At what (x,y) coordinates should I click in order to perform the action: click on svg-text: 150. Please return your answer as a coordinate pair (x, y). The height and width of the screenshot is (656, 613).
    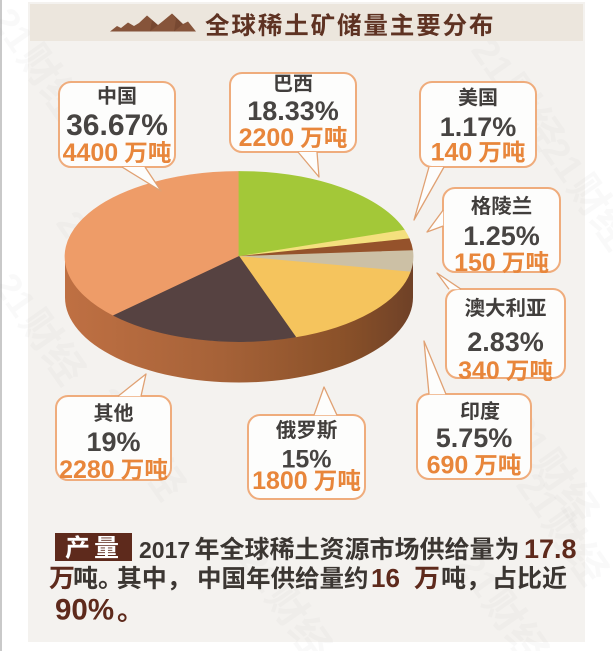
    Looking at the image, I should click on (475, 263).